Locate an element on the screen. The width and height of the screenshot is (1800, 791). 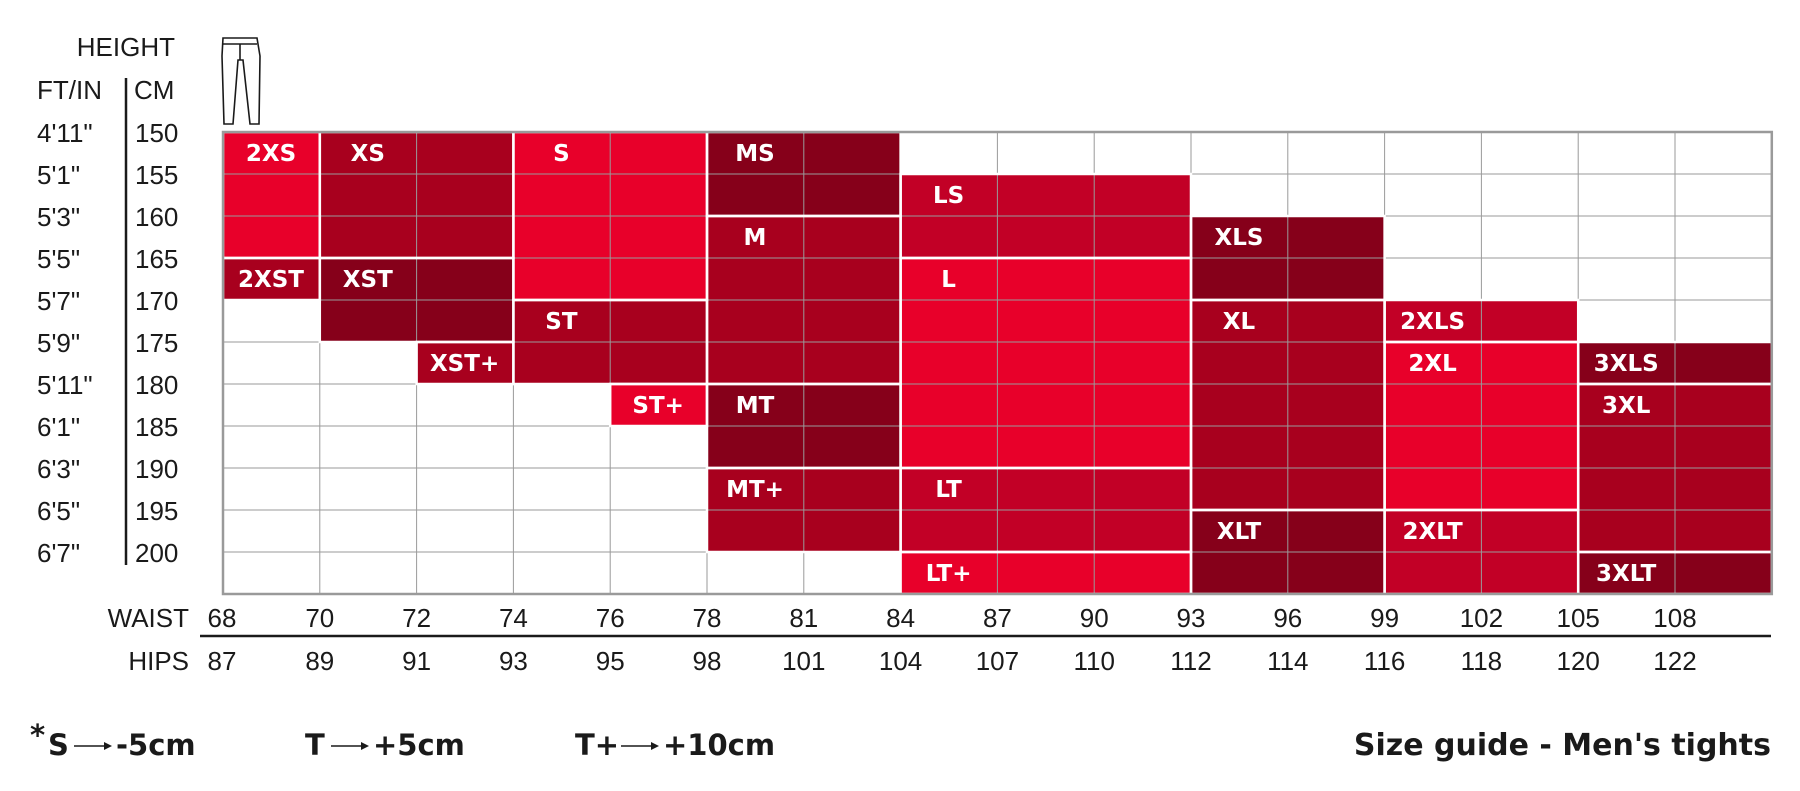
size-label: MT+ is located at coordinates (755, 490).